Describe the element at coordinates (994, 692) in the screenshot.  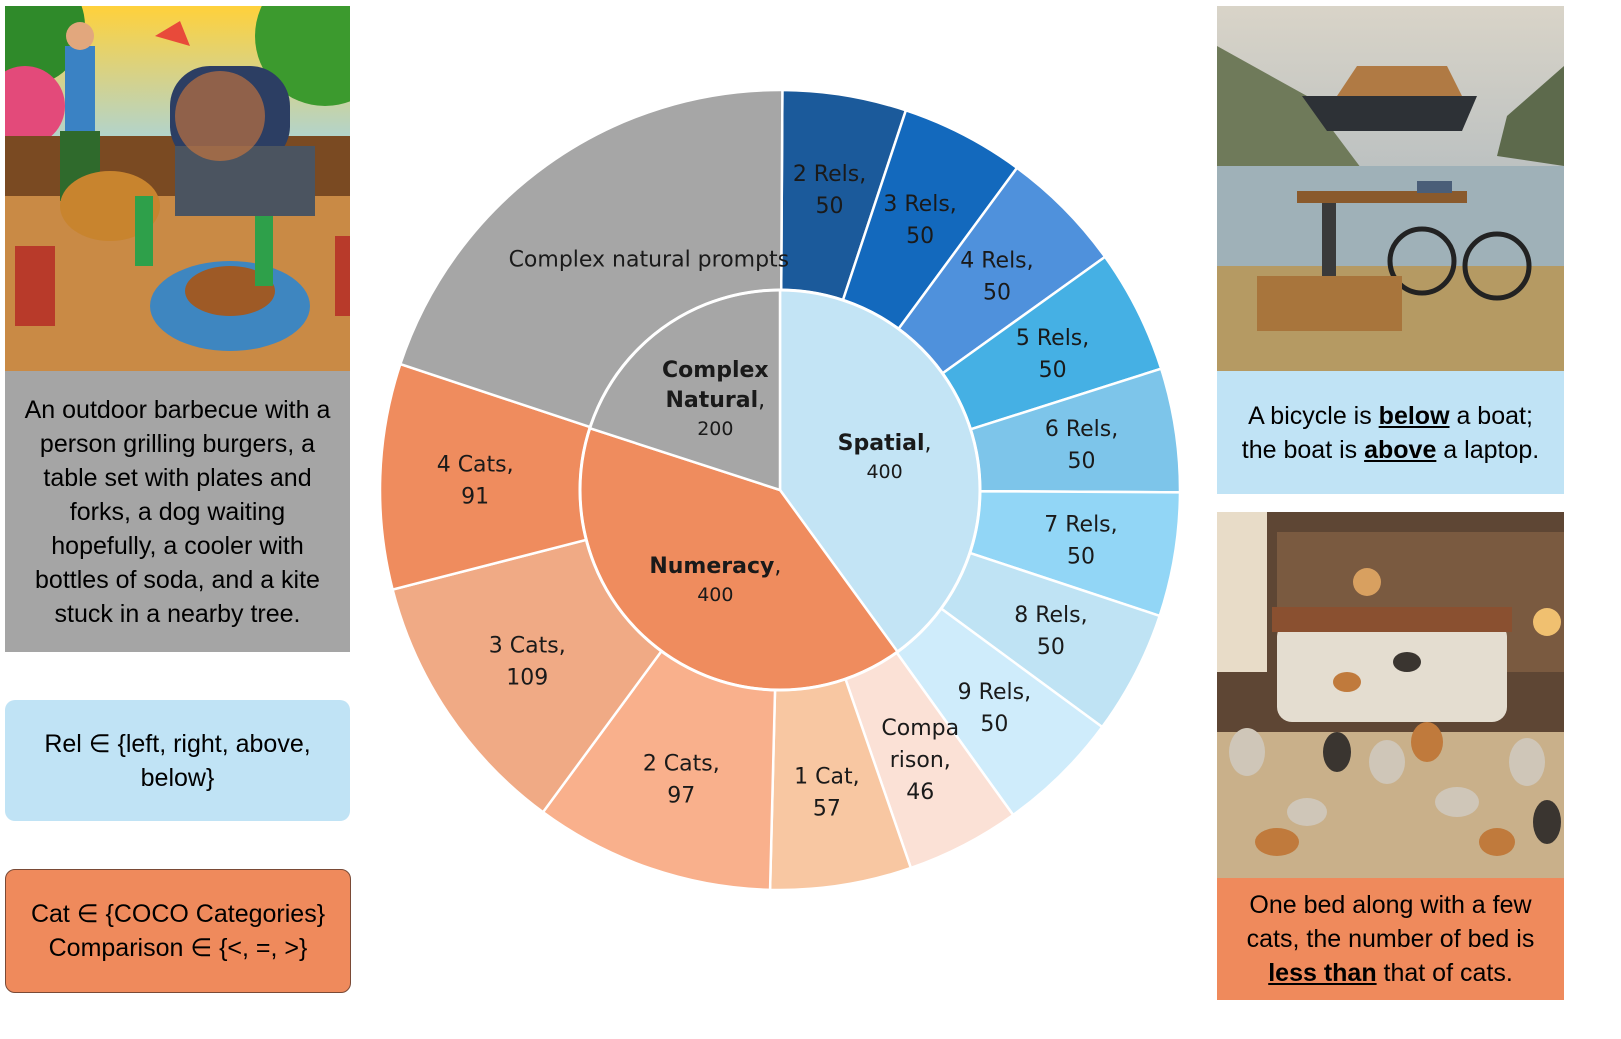
I see `outer-label-7: 9 Rels,` at that location.